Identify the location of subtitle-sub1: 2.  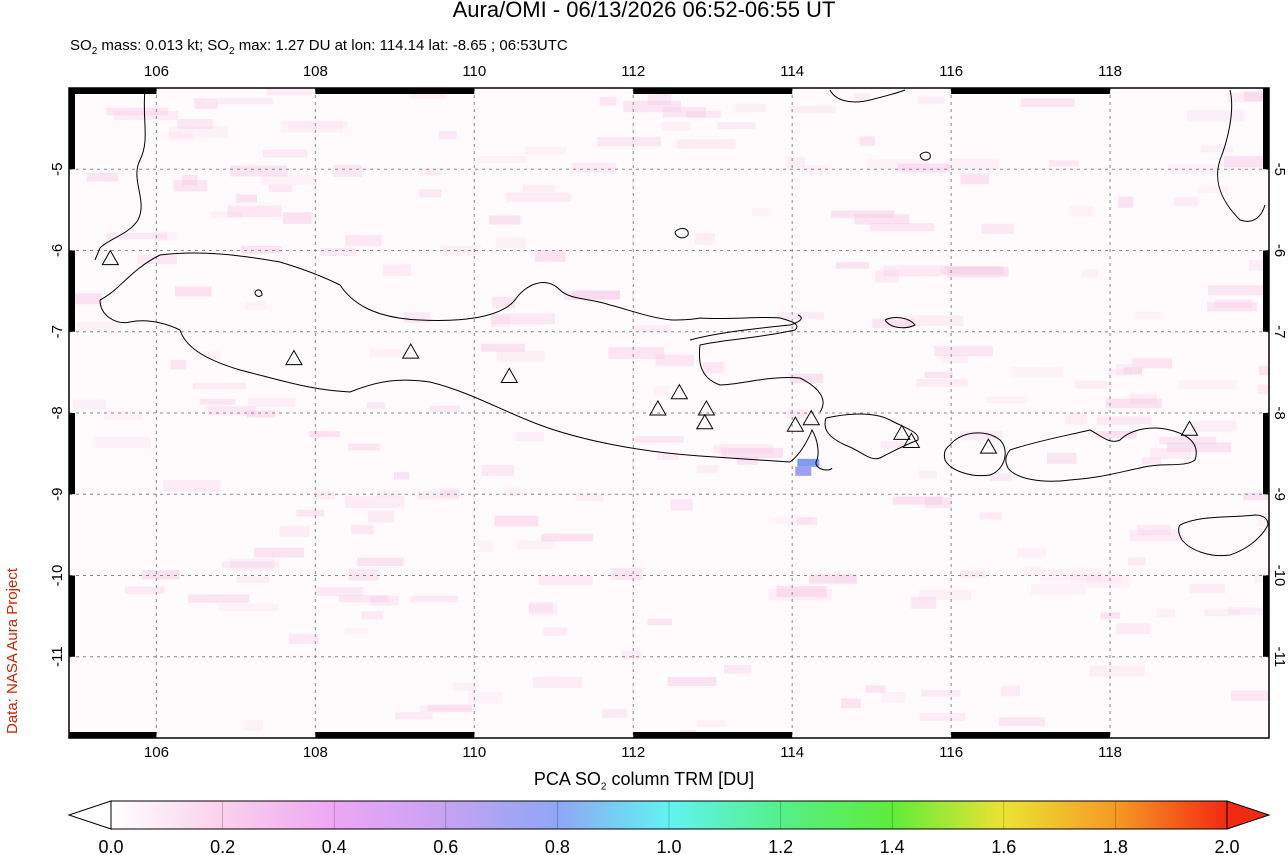
(94, 51).